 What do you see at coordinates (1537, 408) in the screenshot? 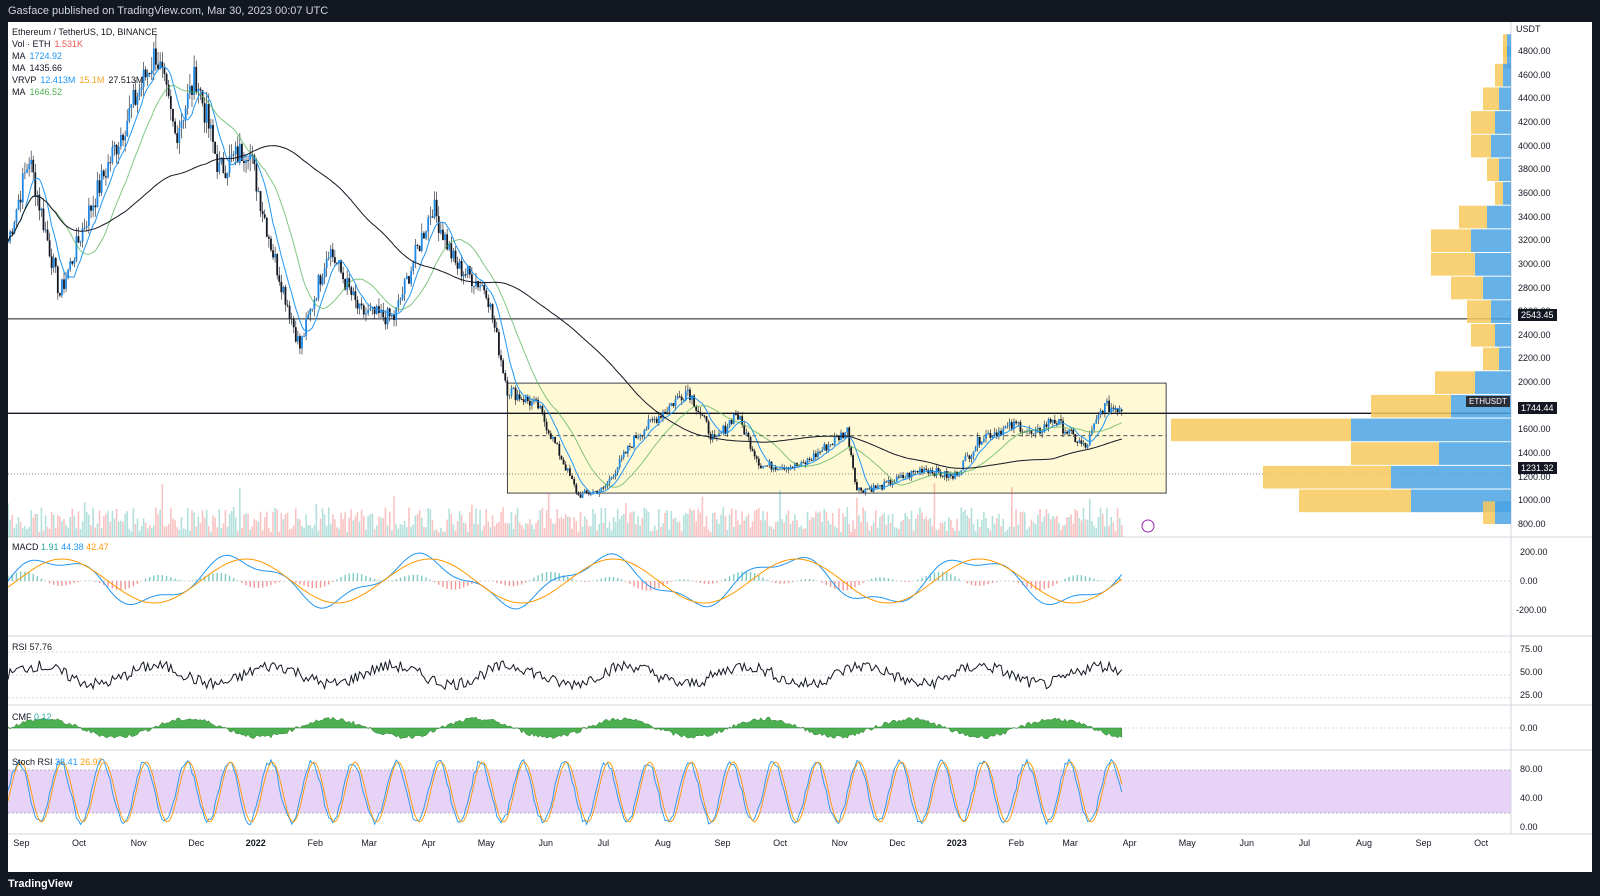
I see `last-price-tag: 1744.44` at bounding box center [1537, 408].